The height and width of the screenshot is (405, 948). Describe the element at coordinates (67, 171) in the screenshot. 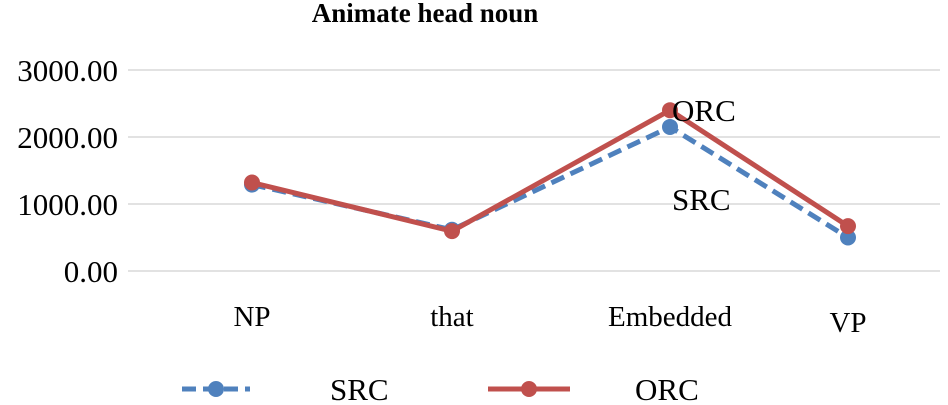

I see `y-axis-tick-labels: 0.00 1000.00 2000.00 3000.00` at that location.